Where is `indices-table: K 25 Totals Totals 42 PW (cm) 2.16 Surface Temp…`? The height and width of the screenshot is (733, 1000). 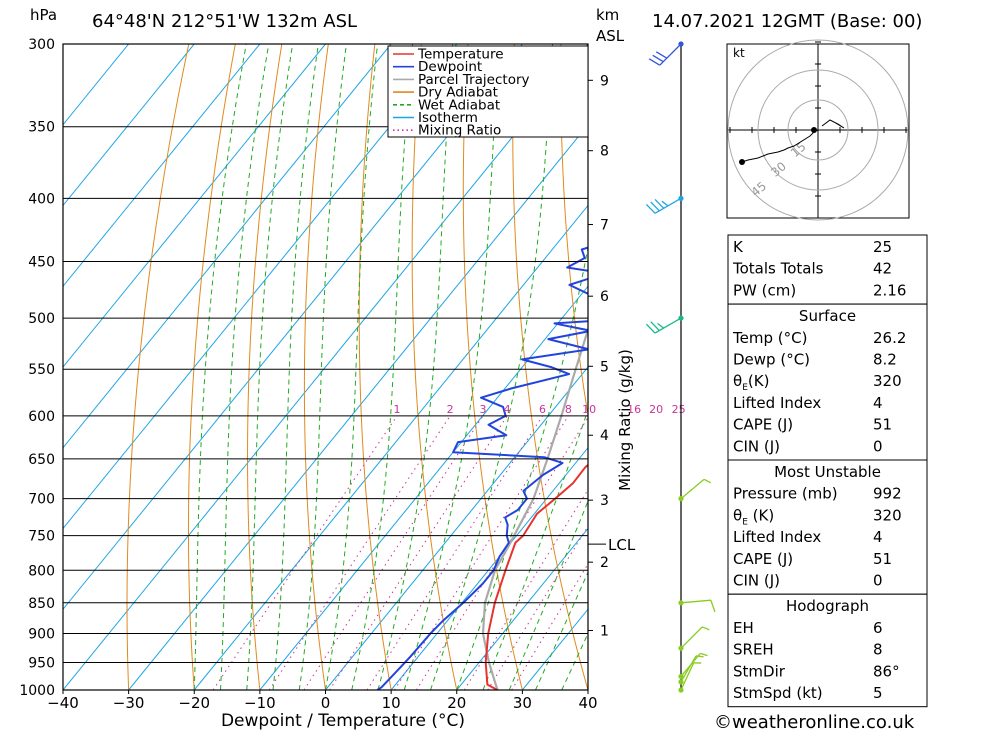 indices-table: K 25 Totals Totals 42 PW (cm) 2.16 Surface Temp… is located at coordinates (827, 471).